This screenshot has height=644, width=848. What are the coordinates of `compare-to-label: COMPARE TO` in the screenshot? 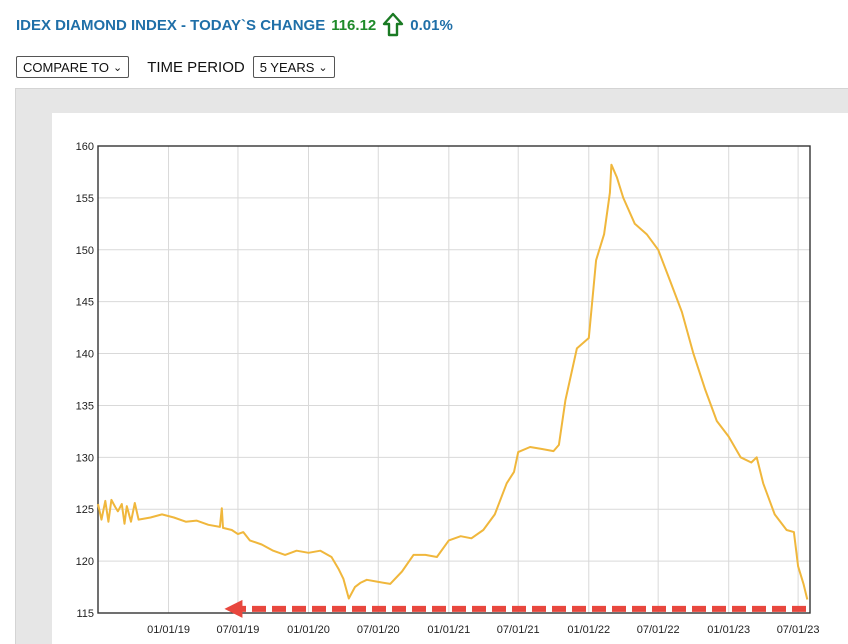 It's located at (66, 67).